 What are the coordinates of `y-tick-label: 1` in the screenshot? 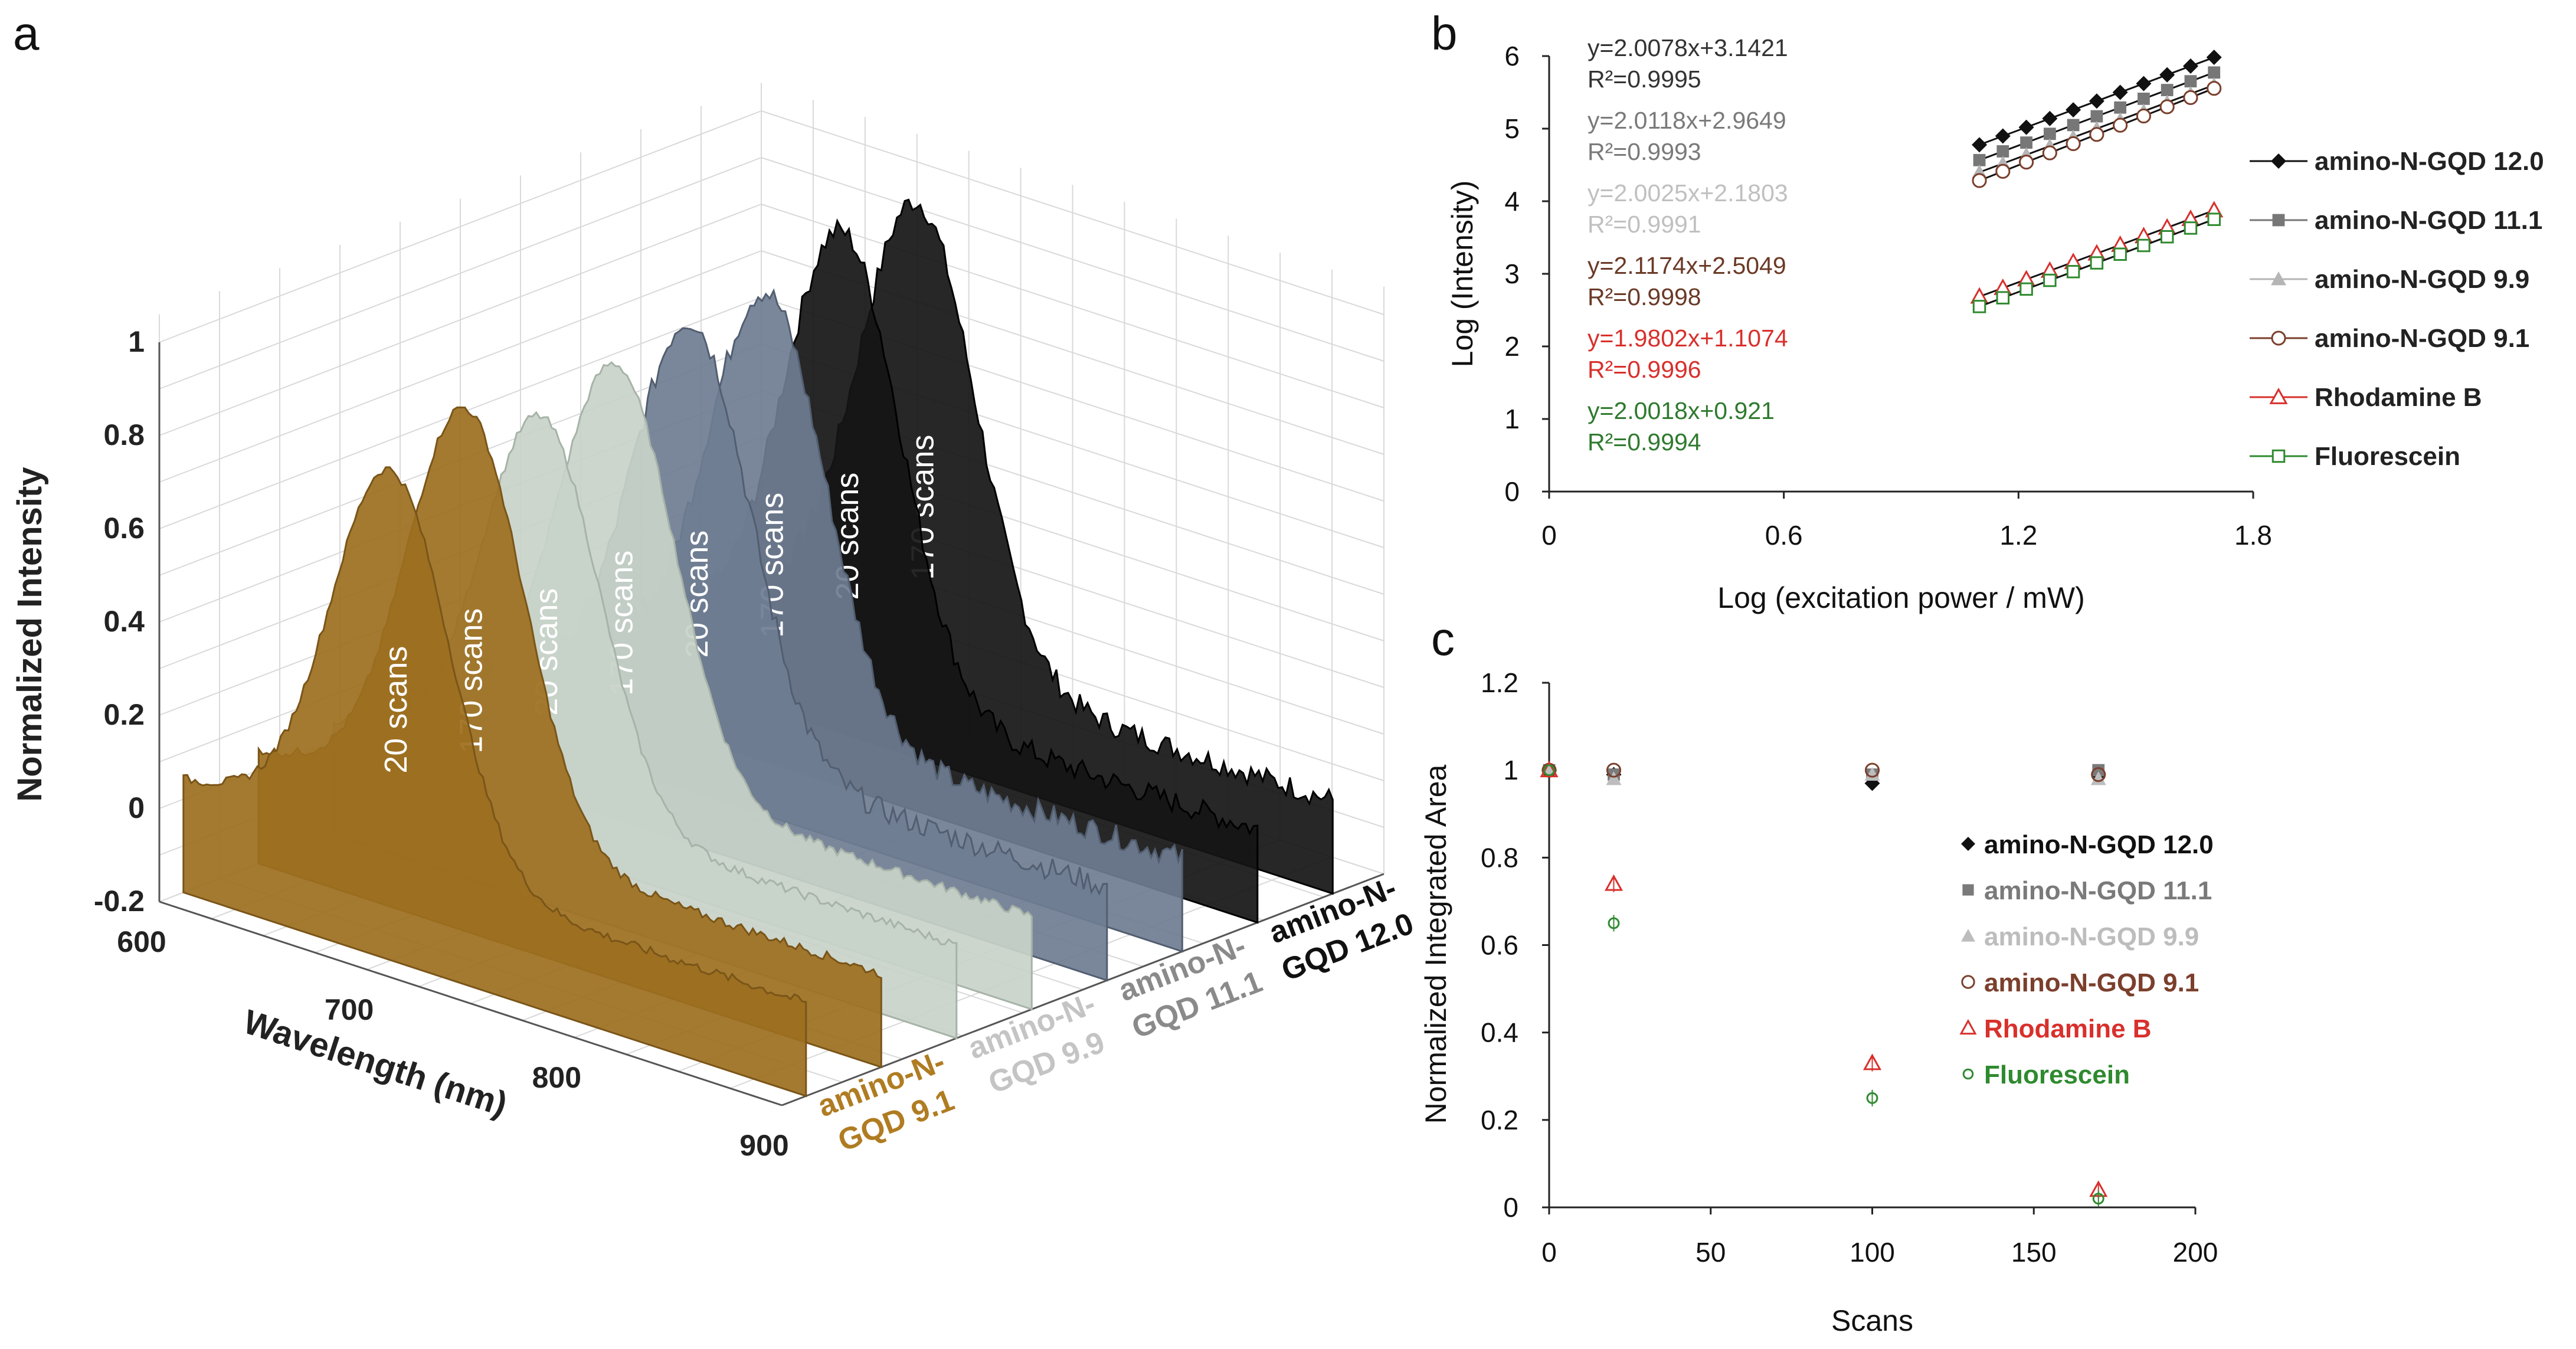 It's located at (1510, 770).